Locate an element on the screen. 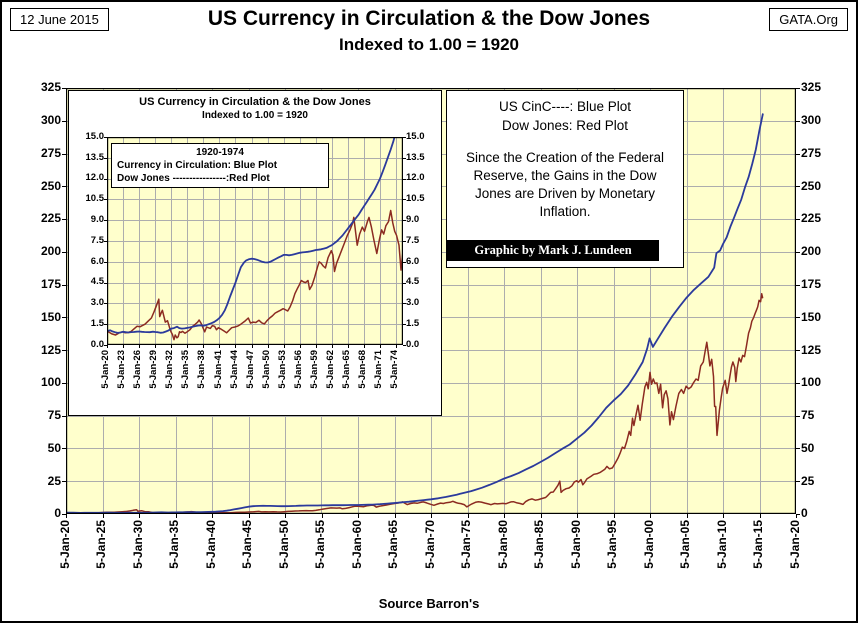  y-axis-label-right: 3.0 is located at coordinates (413, 303).